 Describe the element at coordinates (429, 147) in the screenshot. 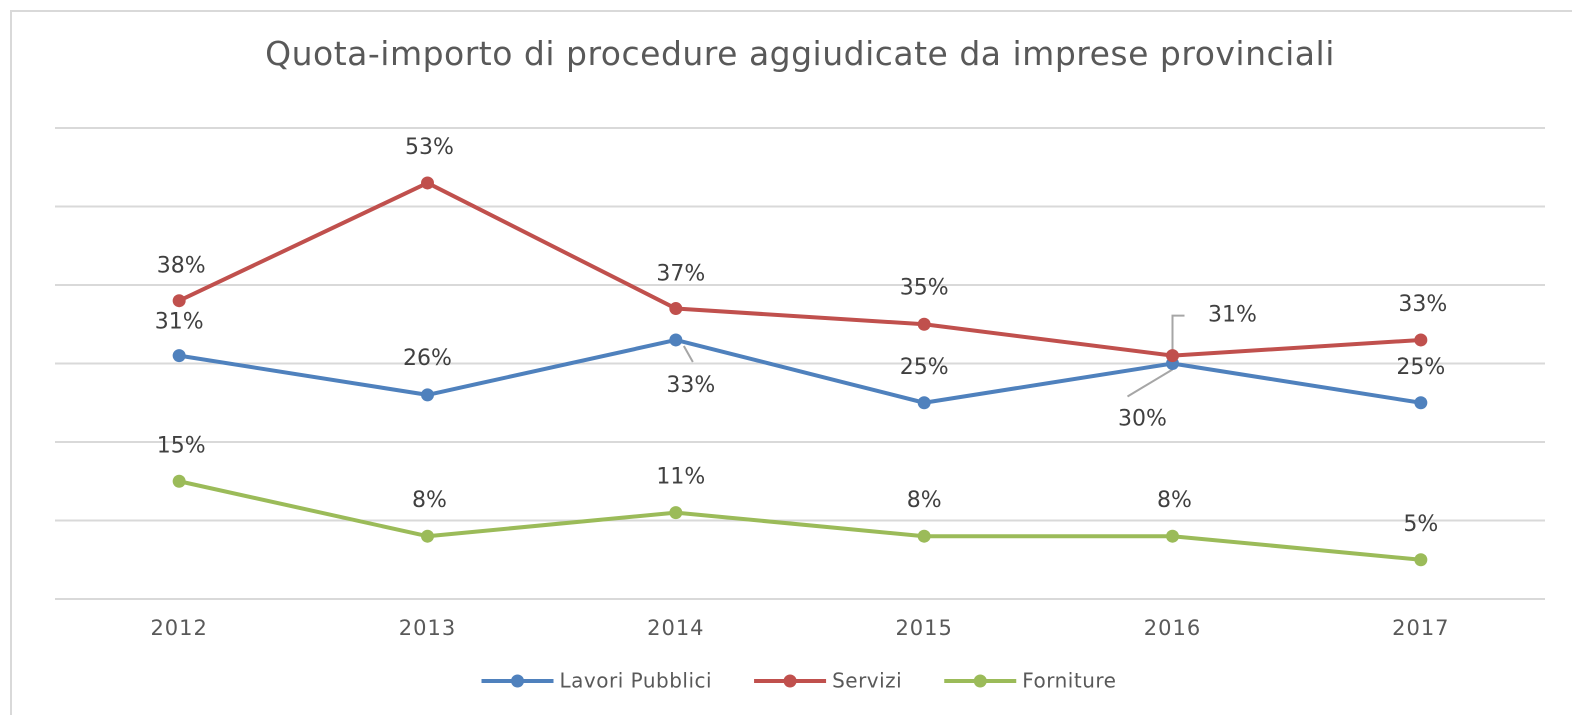

I see `data-label: 53%` at that location.